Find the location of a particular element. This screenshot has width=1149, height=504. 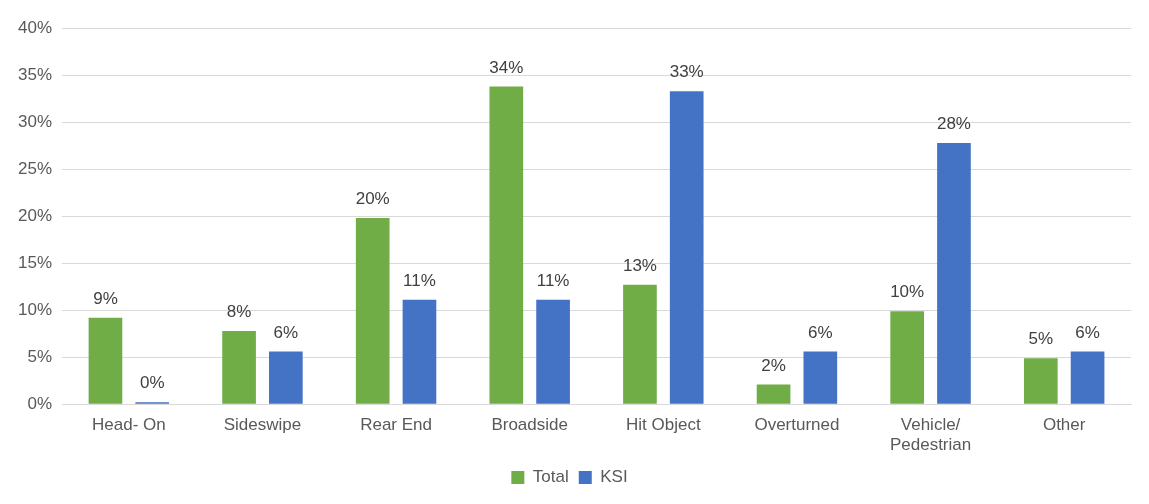

x-tick-label: Vehicle/ Pedestrian is located at coordinates (930, 435).